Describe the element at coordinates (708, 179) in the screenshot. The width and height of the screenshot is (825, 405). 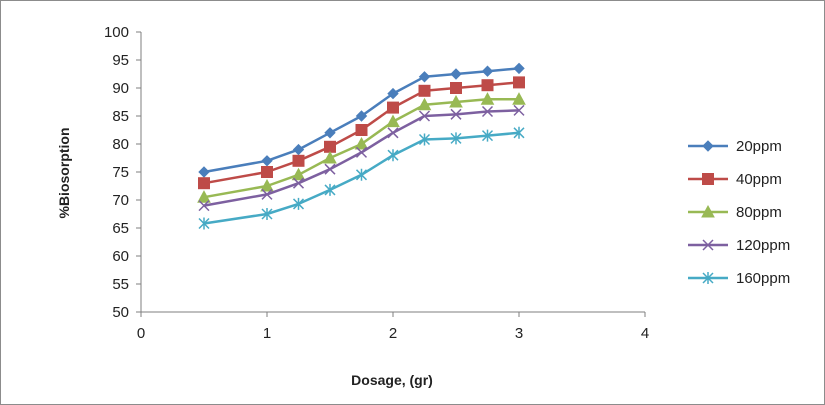
I see `legend-marker-40ppm` at that location.